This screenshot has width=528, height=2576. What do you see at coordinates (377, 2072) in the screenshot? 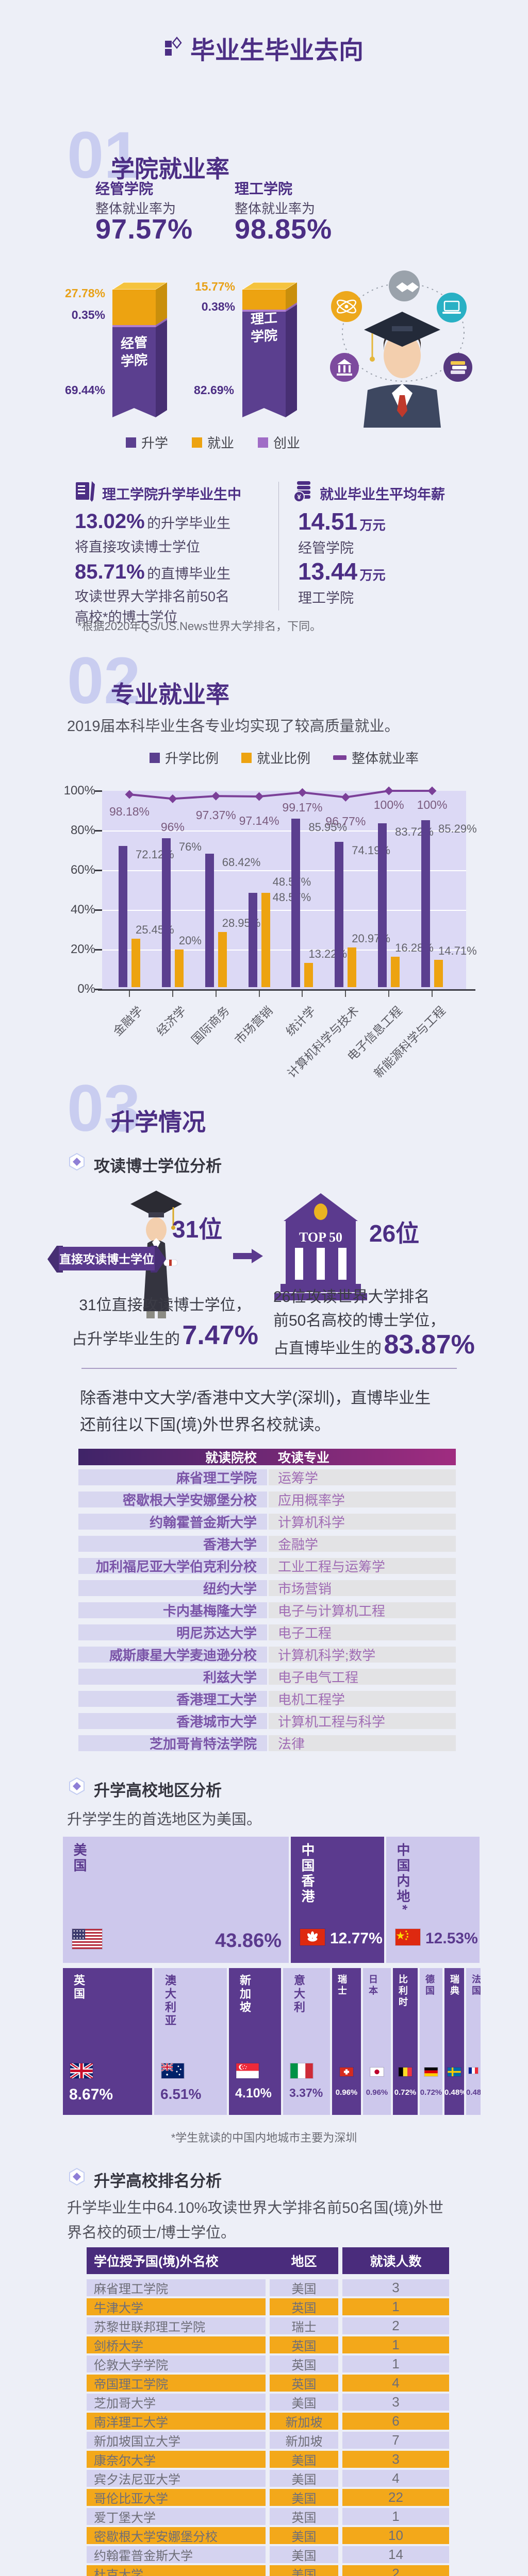
I see `flag-jp-icon` at bounding box center [377, 2072].